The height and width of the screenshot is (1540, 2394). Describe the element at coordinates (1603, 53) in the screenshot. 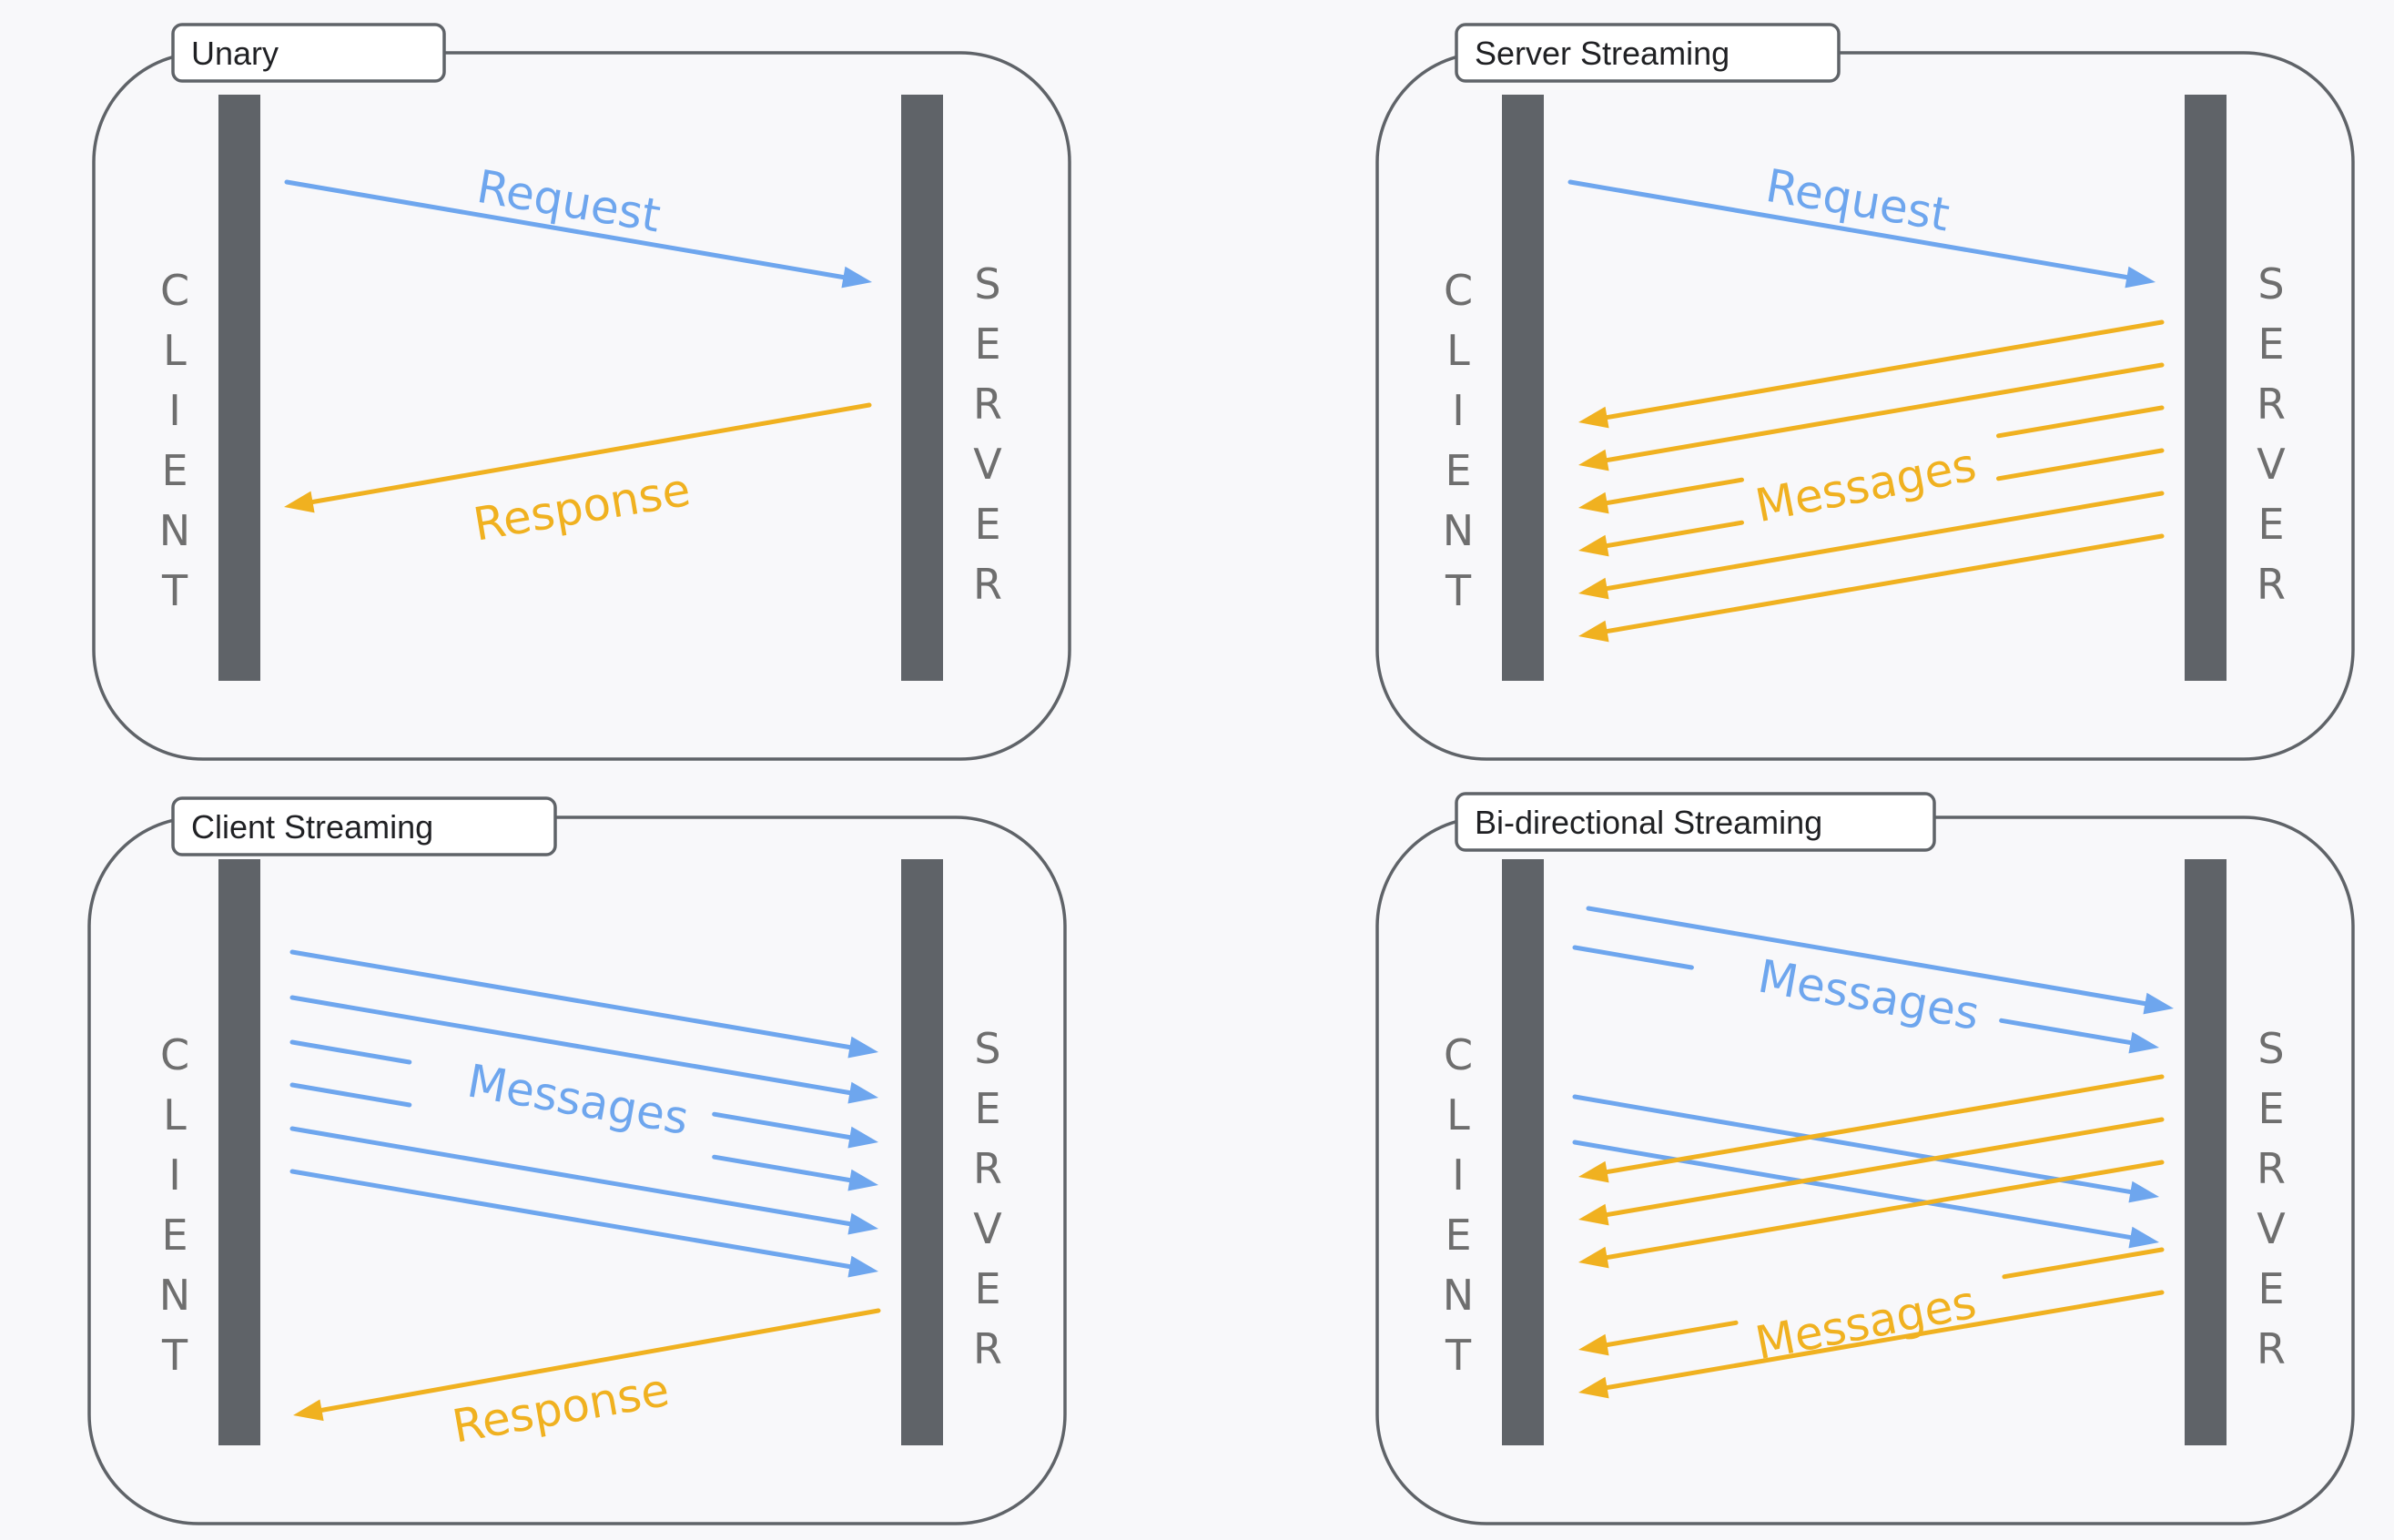

I see `panel-title: Server Streaming` at that location.